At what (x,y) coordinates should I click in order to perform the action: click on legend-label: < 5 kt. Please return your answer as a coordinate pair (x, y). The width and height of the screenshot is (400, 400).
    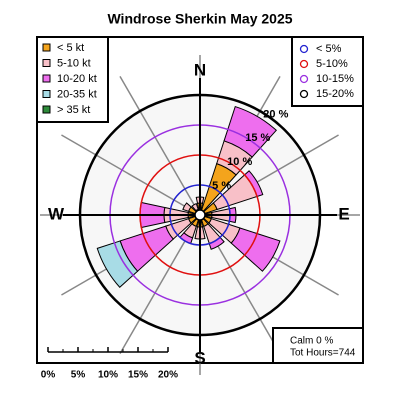
    Looking at the image, I should click on (70, 48).